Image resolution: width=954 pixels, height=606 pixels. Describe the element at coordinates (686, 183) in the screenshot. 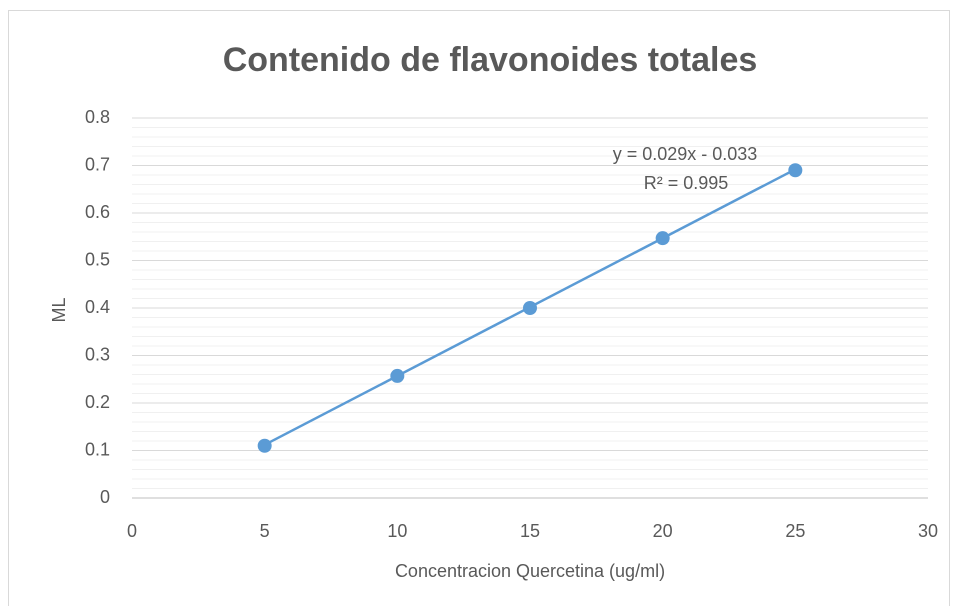

I see `trendline-r2: R² = 0.995` at that location.